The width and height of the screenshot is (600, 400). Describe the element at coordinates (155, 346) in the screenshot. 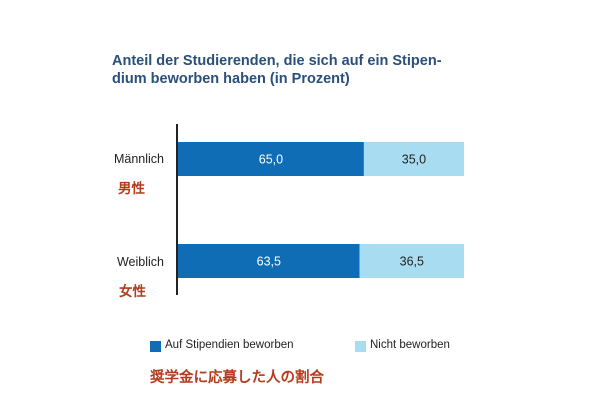

I see `legend-swatch-applied` at that location.